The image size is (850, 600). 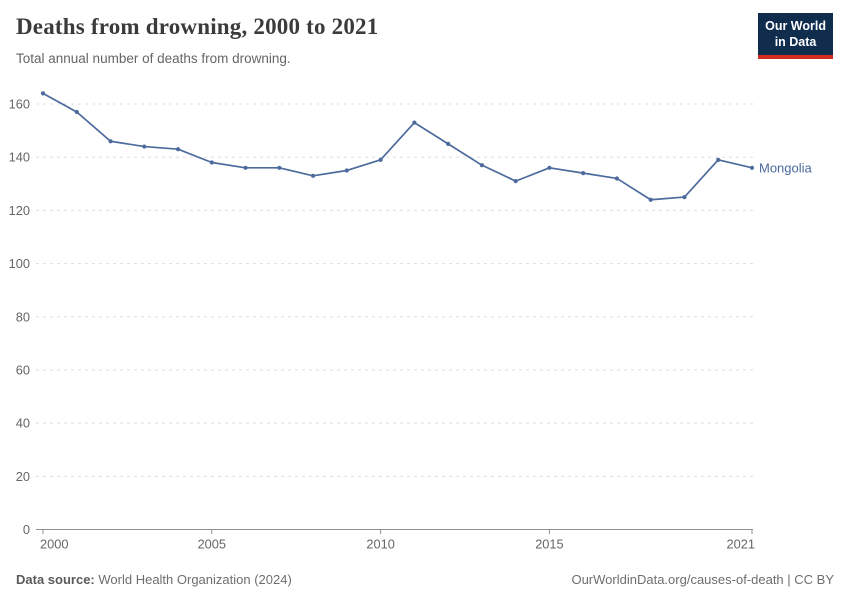 I want to click on y-axis-tick-label: 140, so click(x=19, y=157).